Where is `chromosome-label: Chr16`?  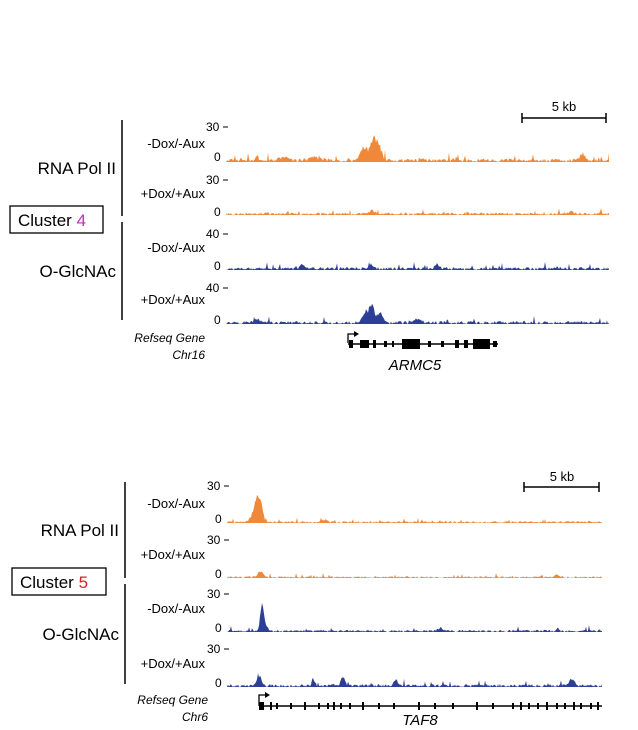
chromosome-label: Chr16 is located at coordinates (188, 355).